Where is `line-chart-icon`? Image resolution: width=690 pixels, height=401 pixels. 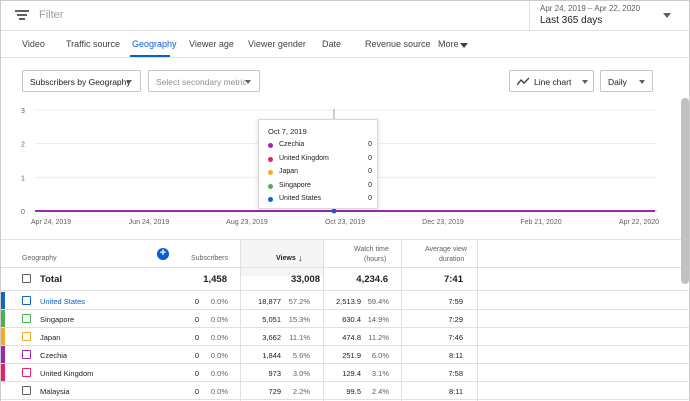
line-chart-icon is located at coordinates (523, 81).